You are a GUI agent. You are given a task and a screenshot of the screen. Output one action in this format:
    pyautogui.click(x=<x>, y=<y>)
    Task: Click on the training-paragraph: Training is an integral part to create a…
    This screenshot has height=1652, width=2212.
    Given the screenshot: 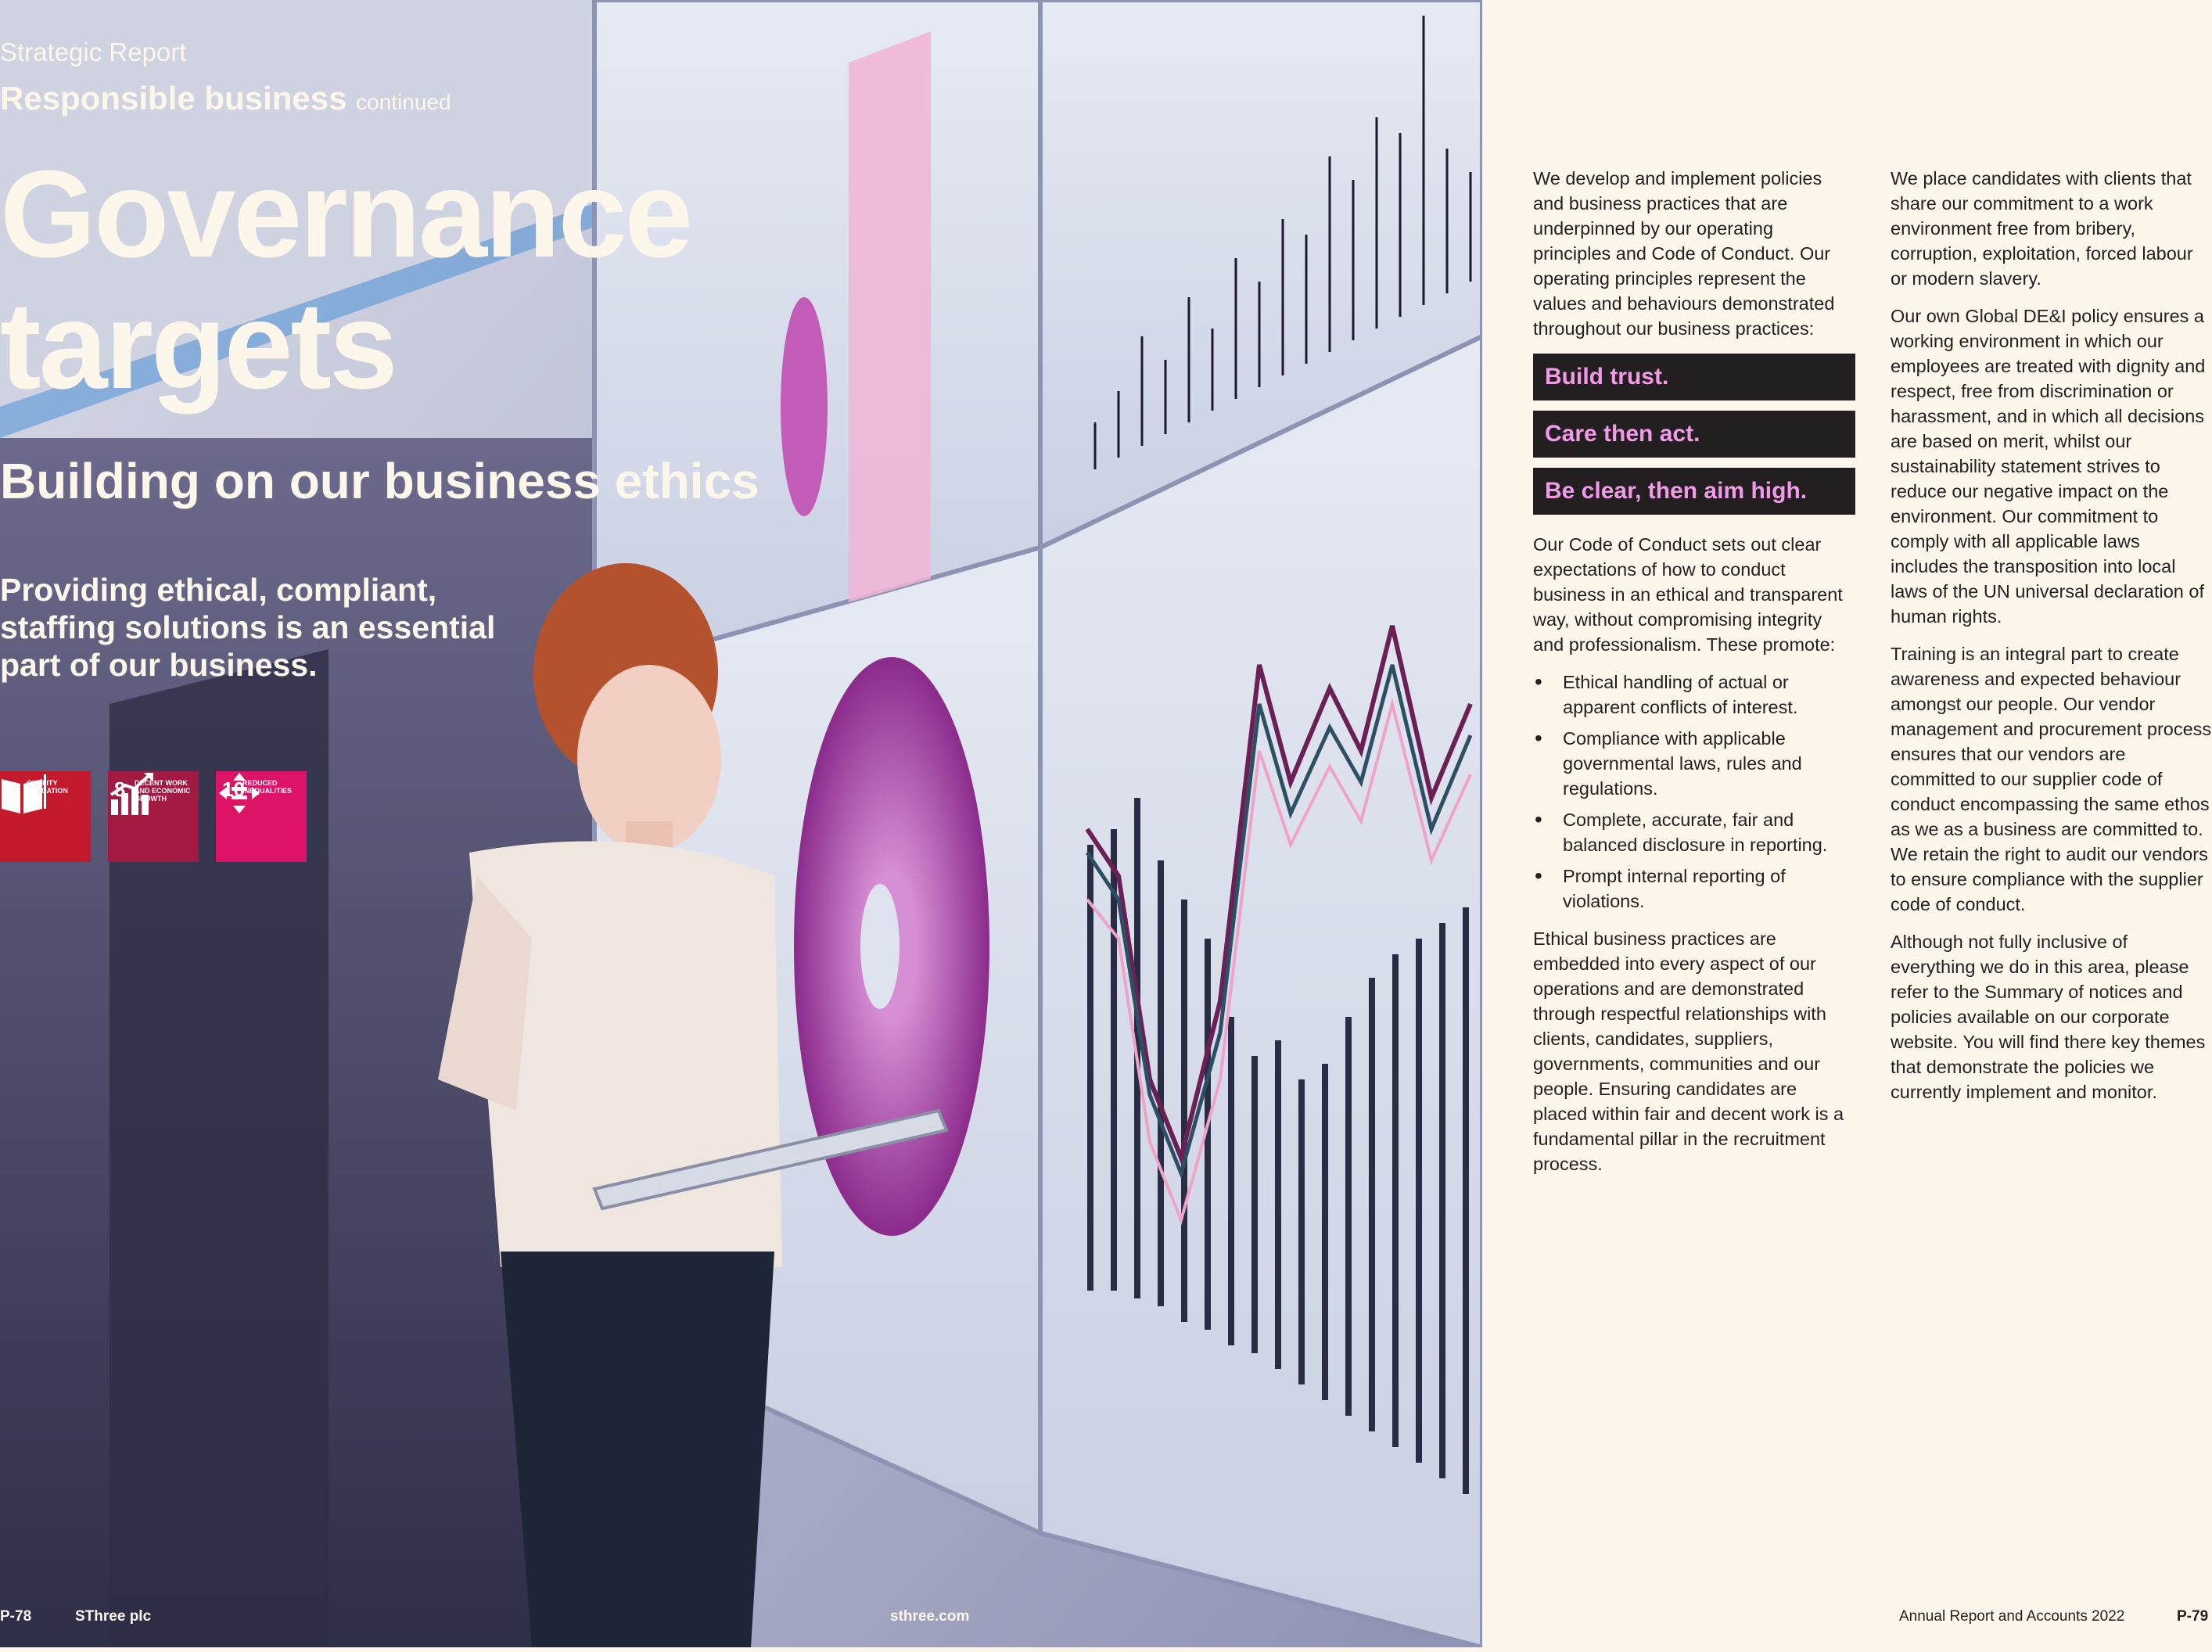 What is the action you would take?
    pyautogui.click(x=2051, y=779)
    